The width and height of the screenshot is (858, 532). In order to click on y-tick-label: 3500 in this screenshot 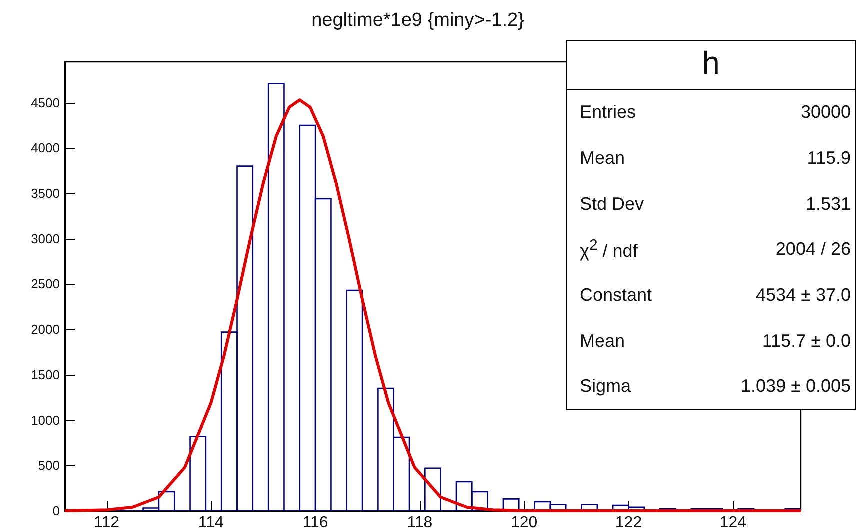, I will do `click(45, 194)`.